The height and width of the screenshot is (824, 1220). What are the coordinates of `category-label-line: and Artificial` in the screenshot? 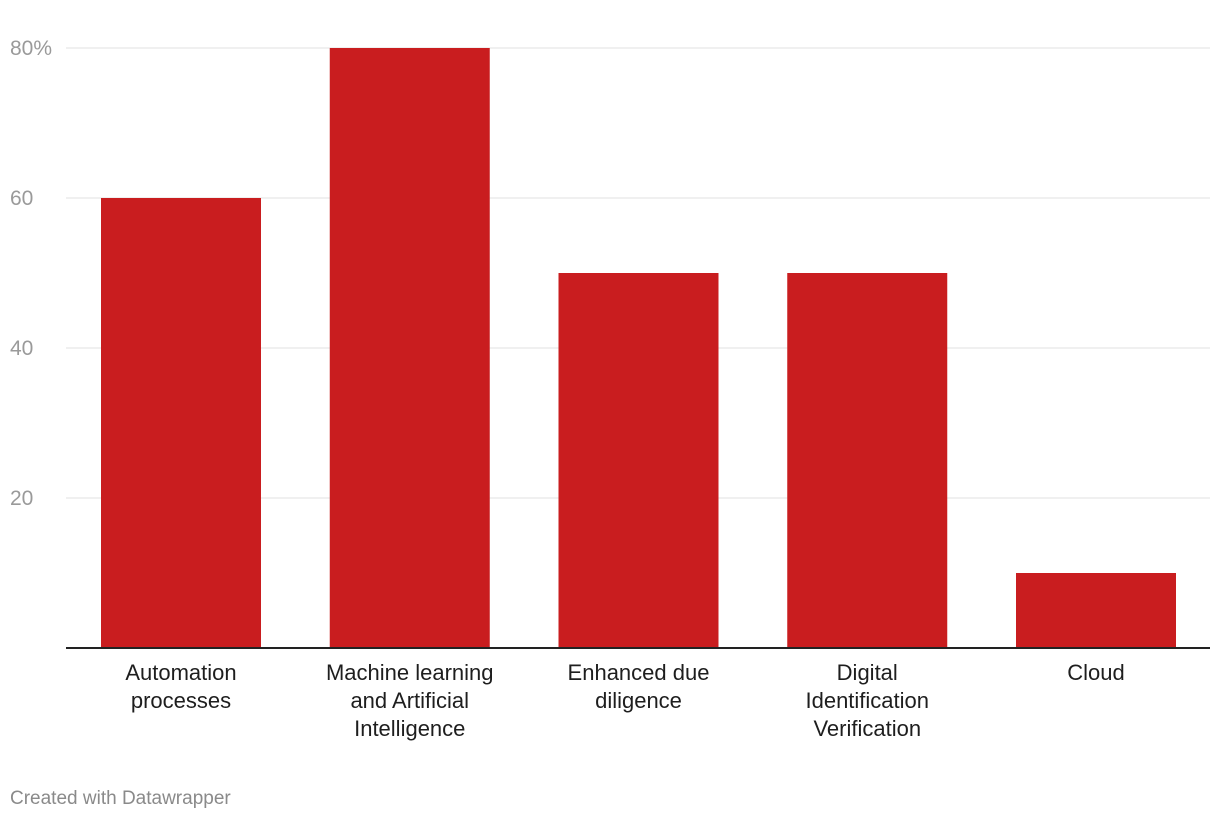 It's located at (409, 700).